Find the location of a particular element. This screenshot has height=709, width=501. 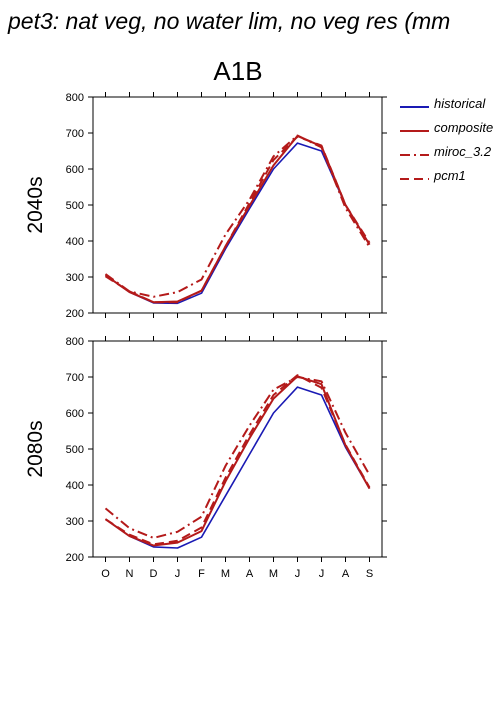

x-tick-label: F is located at coordinates (201, 574).